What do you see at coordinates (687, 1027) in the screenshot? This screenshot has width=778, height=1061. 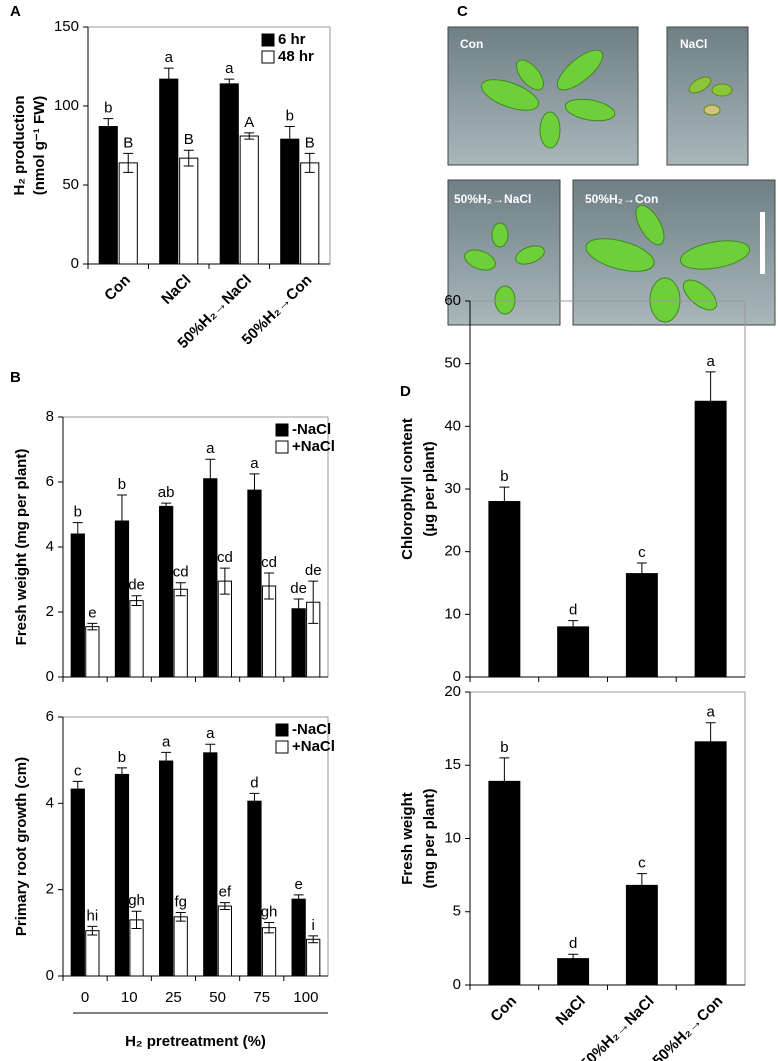 I see `x-tick-label: 50%H₂→Con` at bounding box center [687, 1027].